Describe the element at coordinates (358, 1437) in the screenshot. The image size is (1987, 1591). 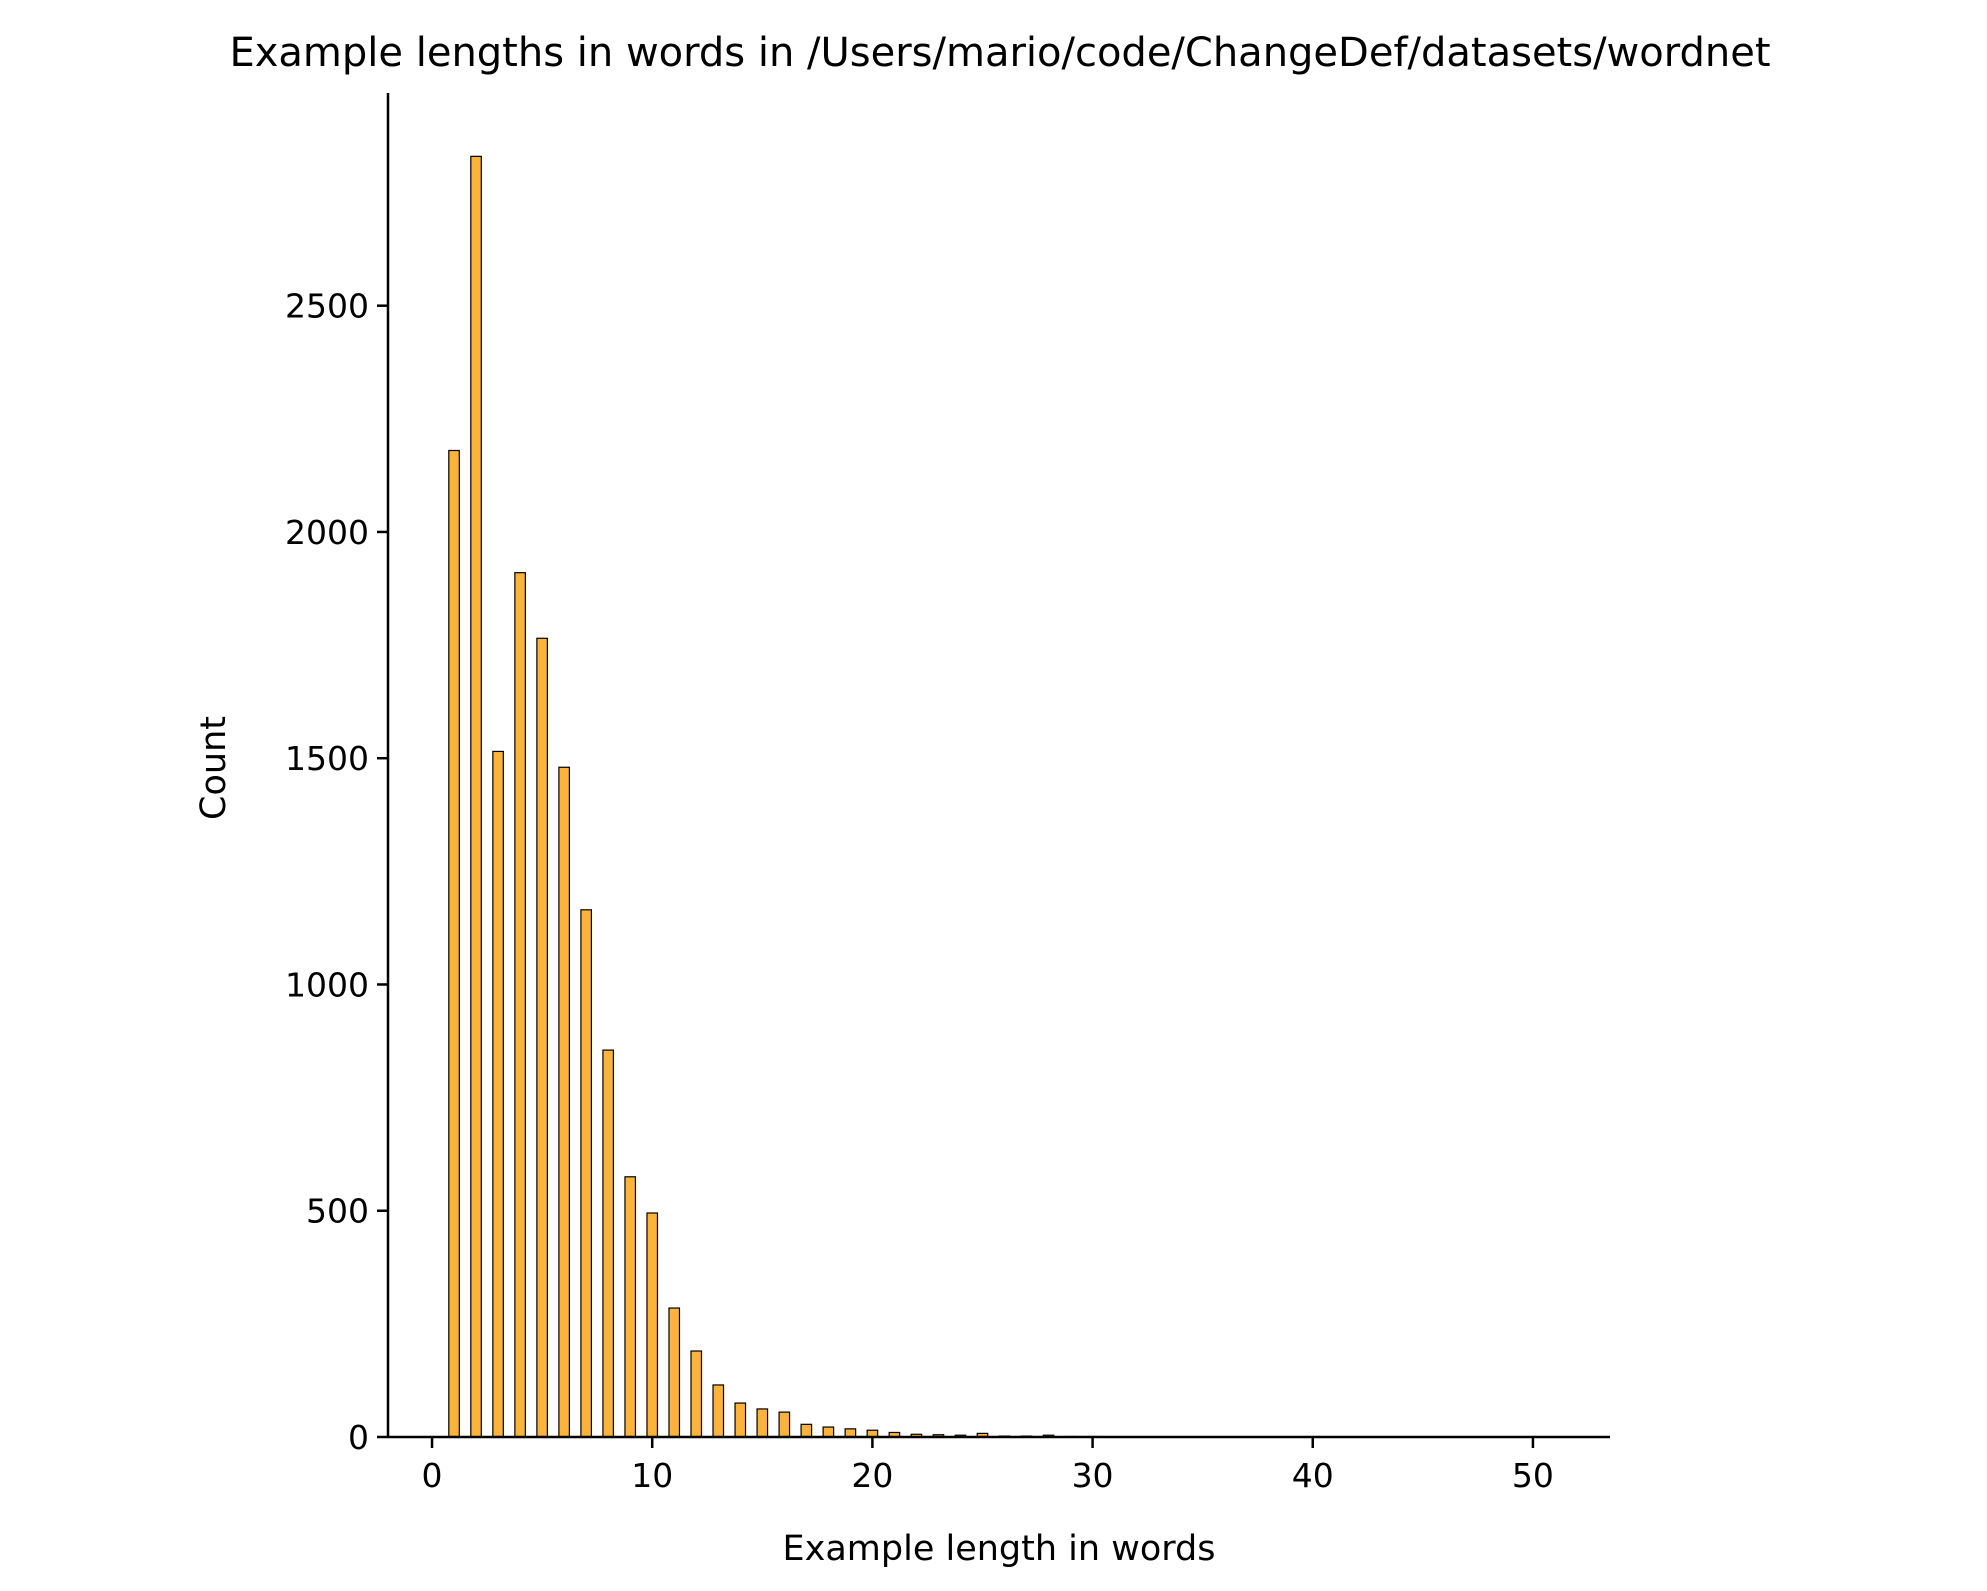
I see `y-tick-label-0: 0` at that location.